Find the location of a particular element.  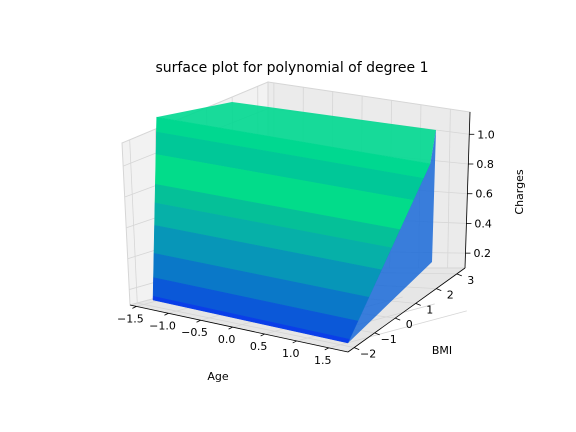

y-tick-label: −1 is located at coordinates (389, 339).